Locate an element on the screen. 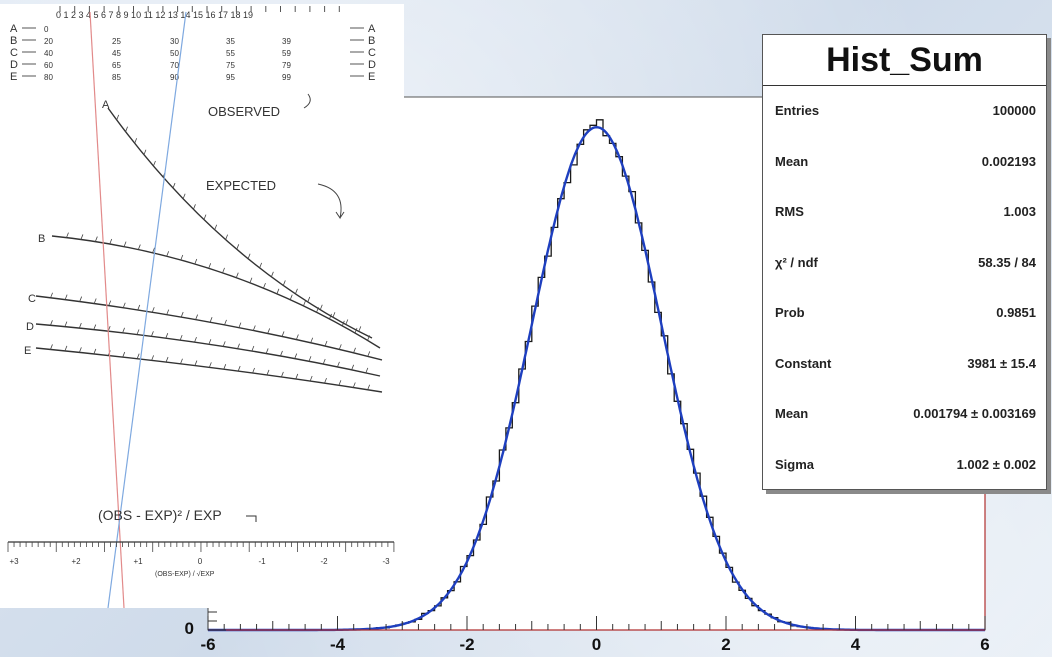 The image size is (1052, 657). blue-index-line is located at coordinates (147, 309).